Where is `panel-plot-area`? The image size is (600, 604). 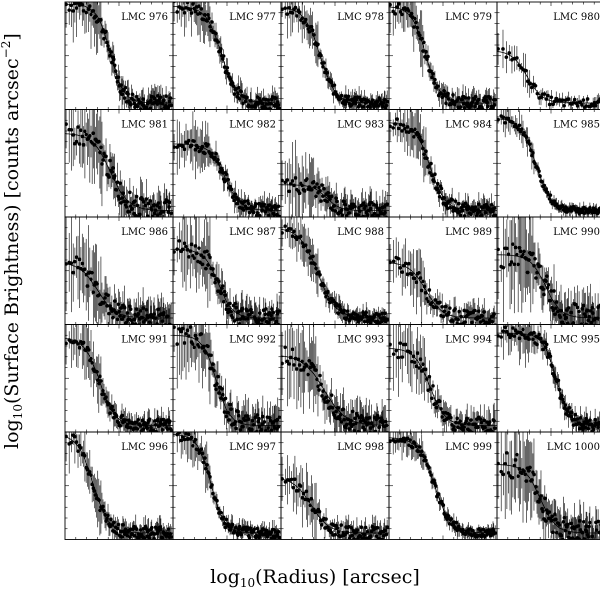
panel-plot-area is located at coordinates (442, 288).